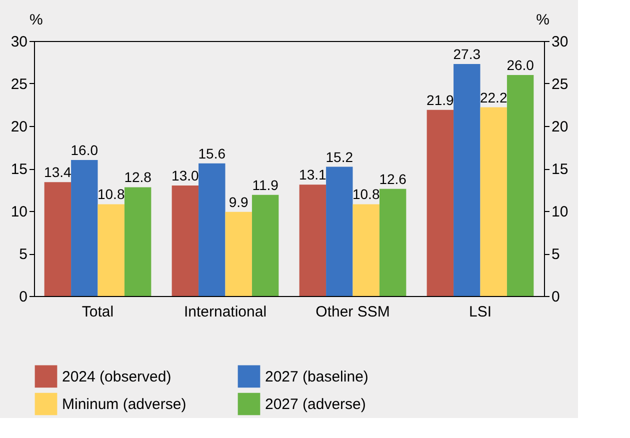  I want to click on y-axis-title: %, so click(36, 20).